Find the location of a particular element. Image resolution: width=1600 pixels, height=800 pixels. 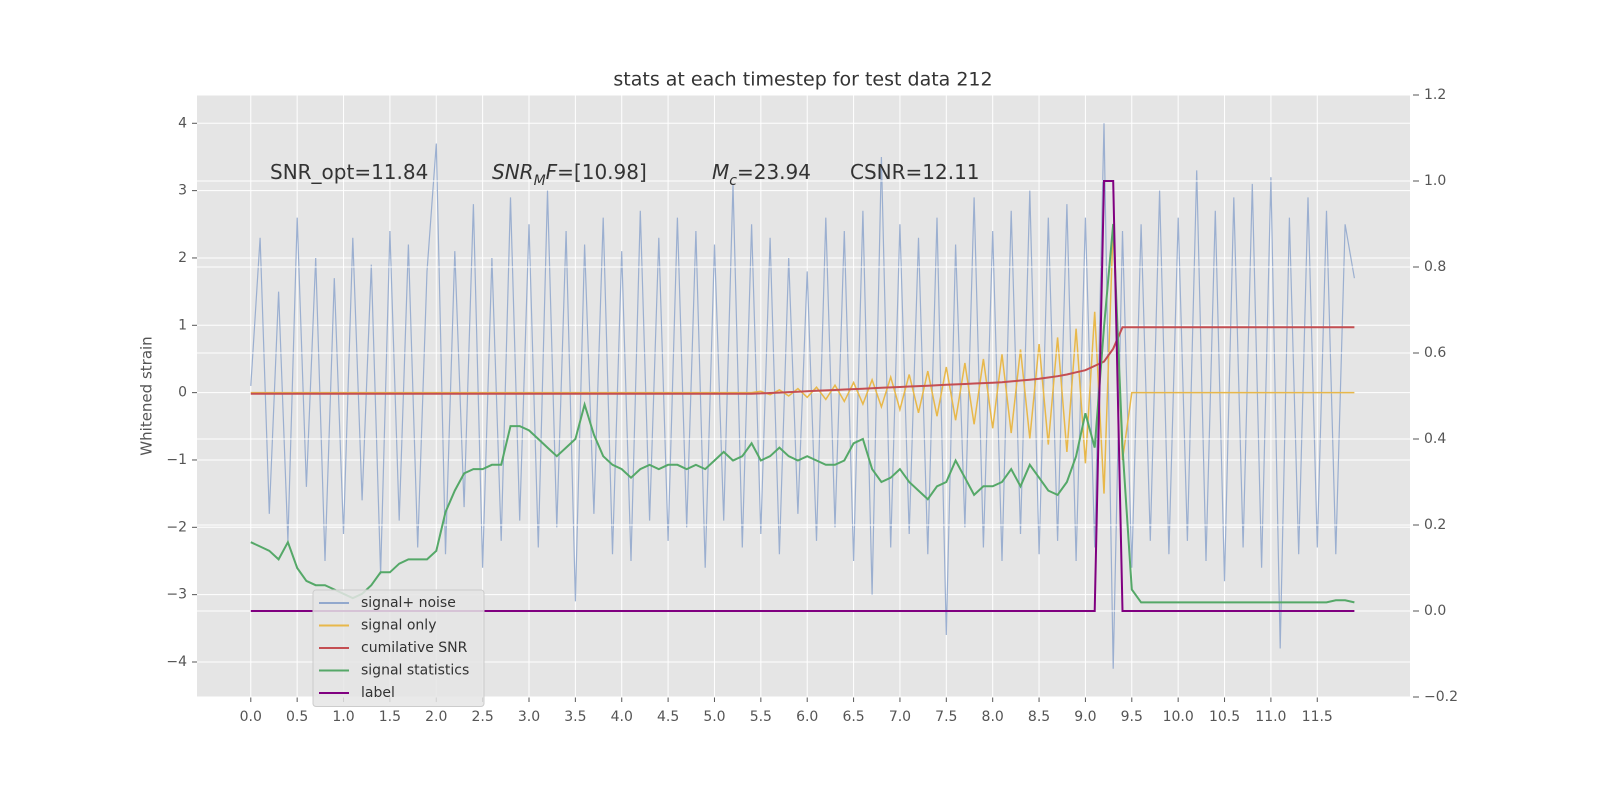

x-tick-label: 8.0 is located at coordinates (993, 717).